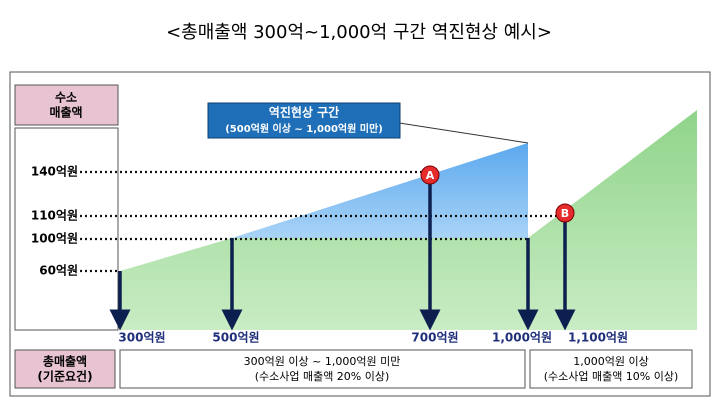  I want to click on y-label-box, so click(66, 229).